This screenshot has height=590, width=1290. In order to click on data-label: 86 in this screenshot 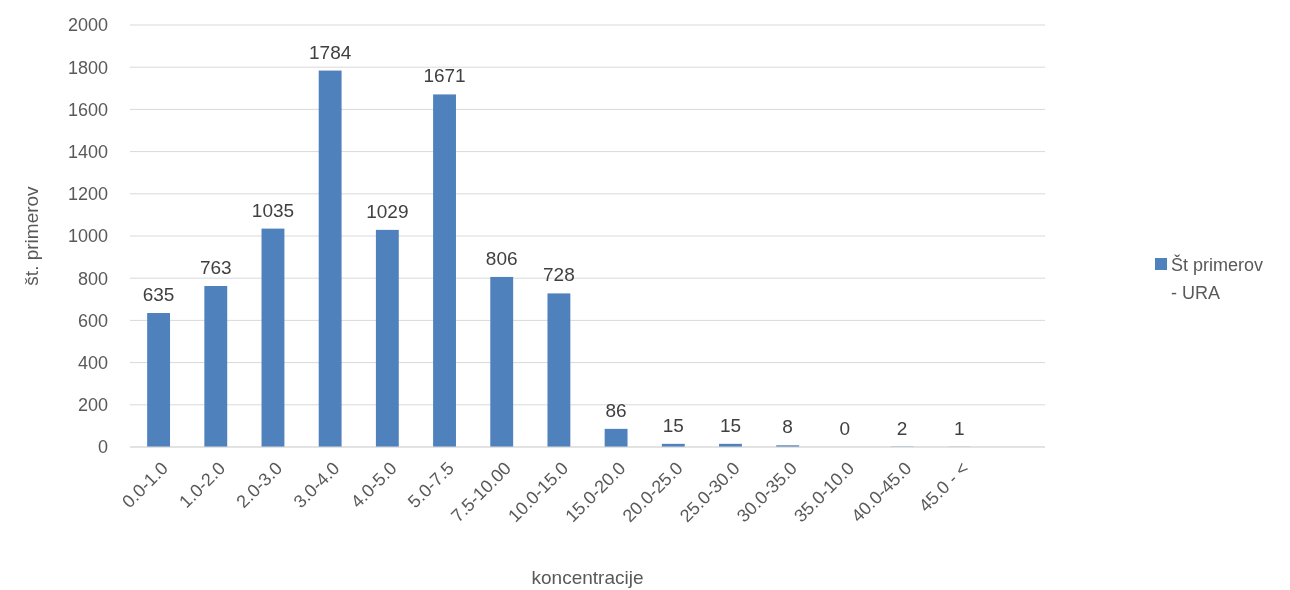, I will do `click(616, 410)`.